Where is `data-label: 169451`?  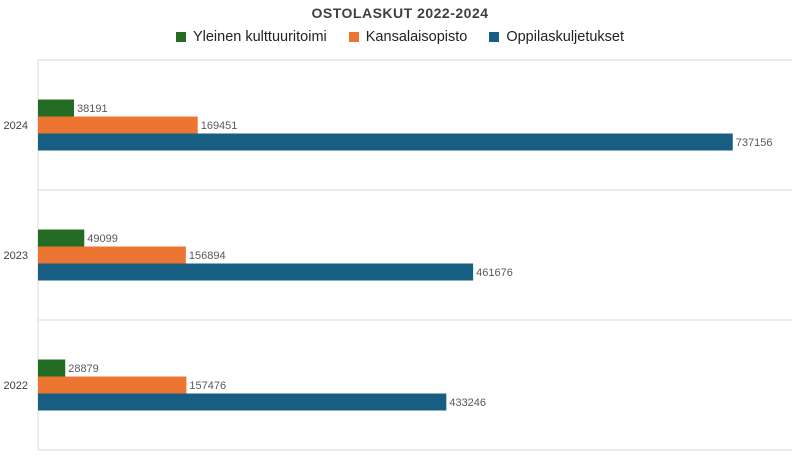 data-label: 169451 is located at coordinates (219, 126).